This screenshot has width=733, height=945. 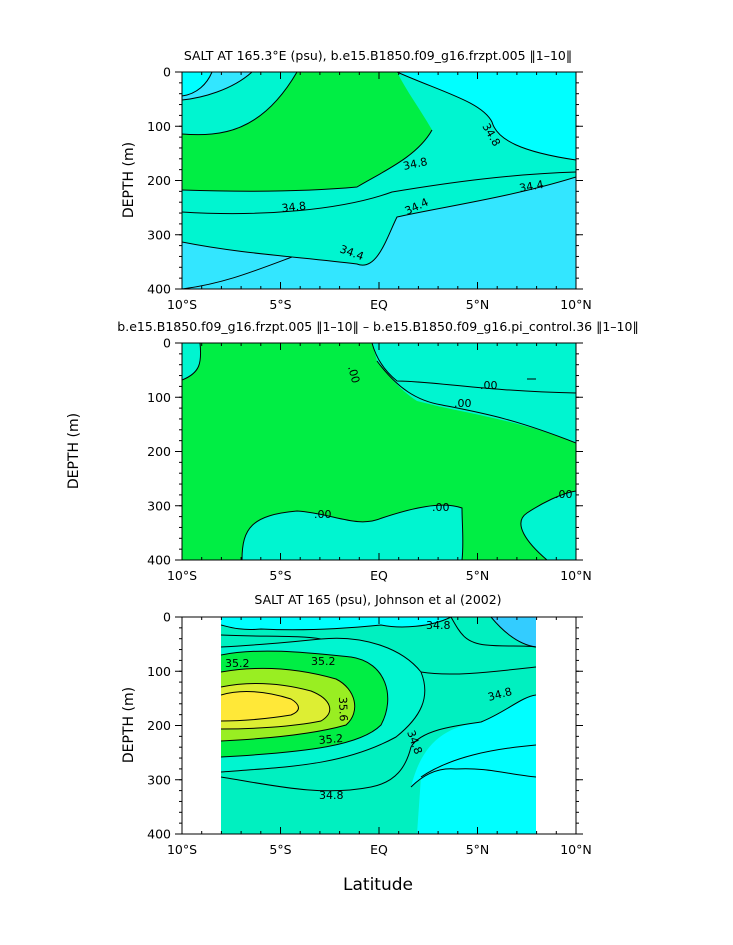 What do you see at coordinates (478, 849) in the screenshot?
I see `panel-3-xtick-label: 5°N` at bounding box center [478, 849].